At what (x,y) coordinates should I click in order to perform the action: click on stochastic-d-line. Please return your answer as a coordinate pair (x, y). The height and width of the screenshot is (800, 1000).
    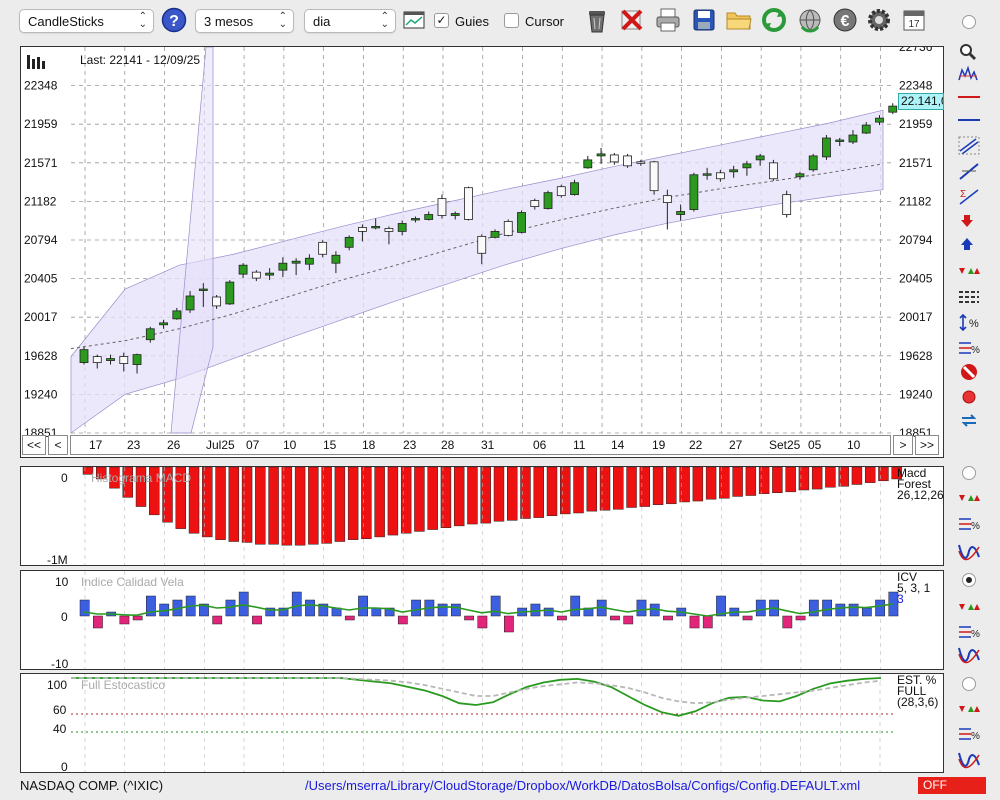
    Looking at the image, I should click on (476, 691).